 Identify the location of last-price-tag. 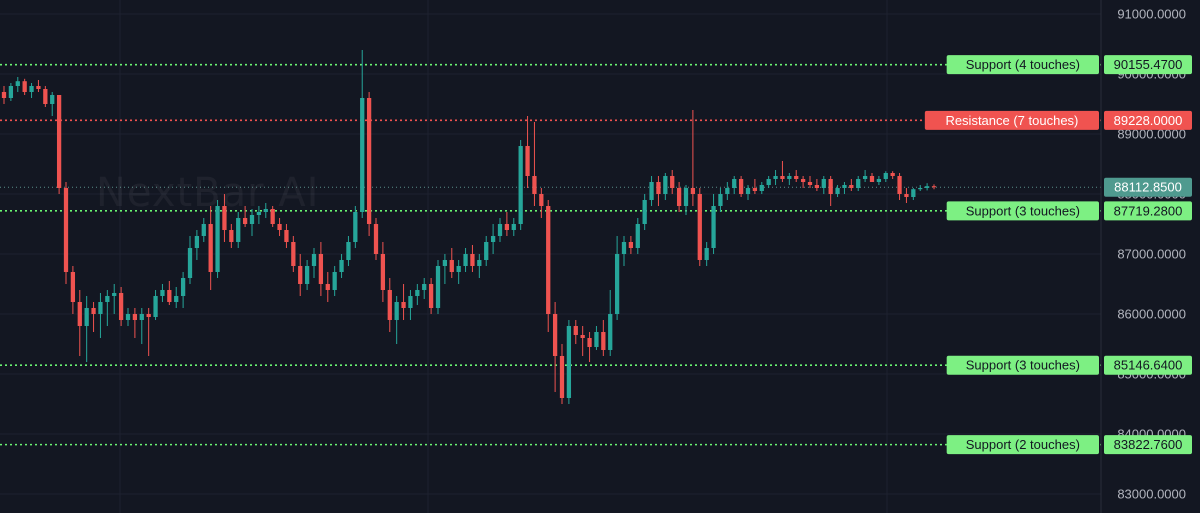
(1148, 187).